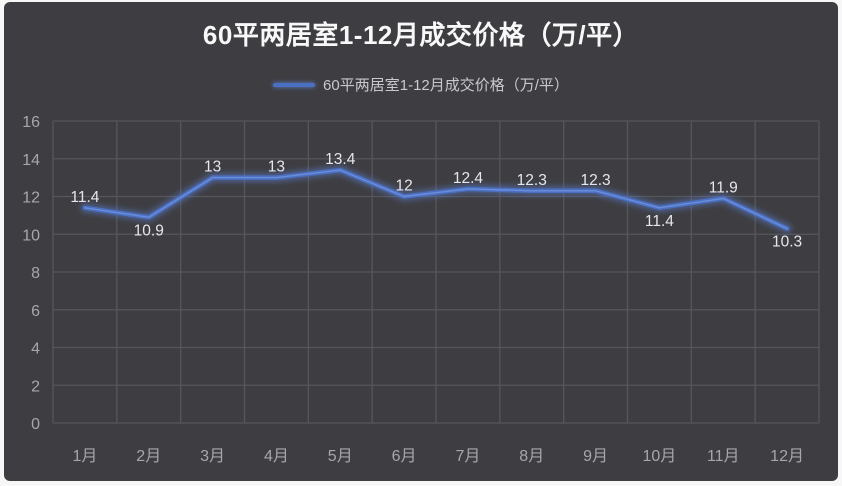 The height and width of the screenshot is (486, 842). What do you see at coordinates (723, 456) in the screenshot?
I see `x-axis-tick-label: 11月` at bounding box center [723, 456].